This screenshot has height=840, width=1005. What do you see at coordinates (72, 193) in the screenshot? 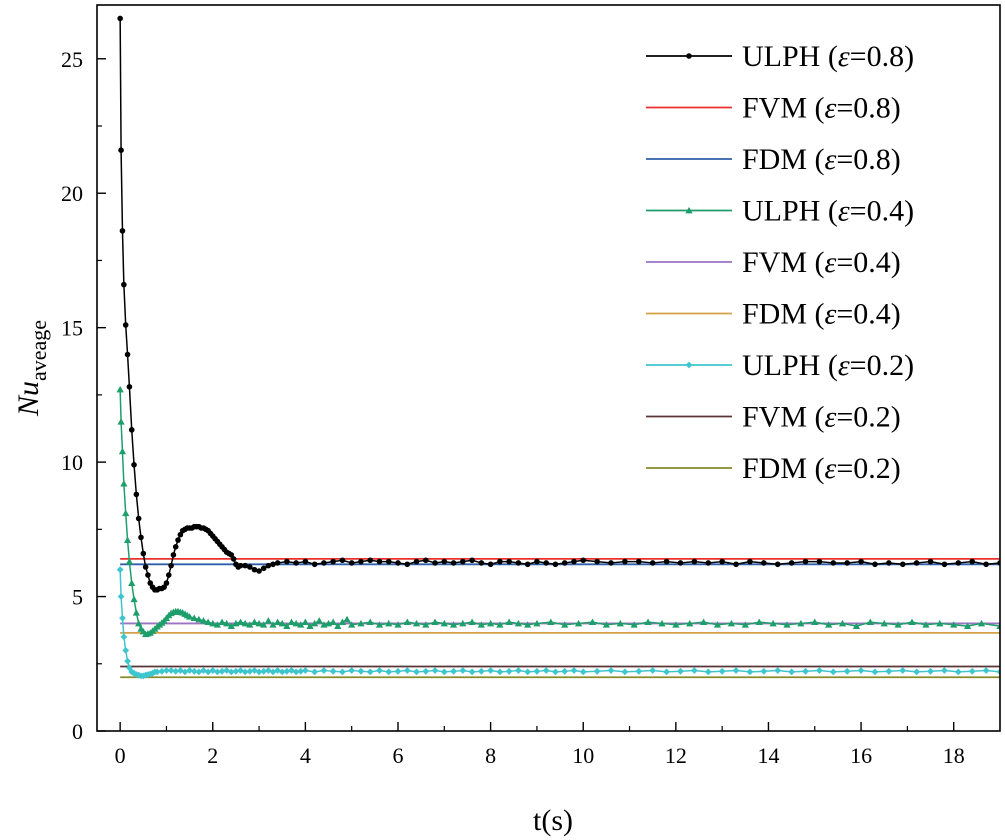
I see `y-tick-label-4: 20` at bounding box center [72, 193].